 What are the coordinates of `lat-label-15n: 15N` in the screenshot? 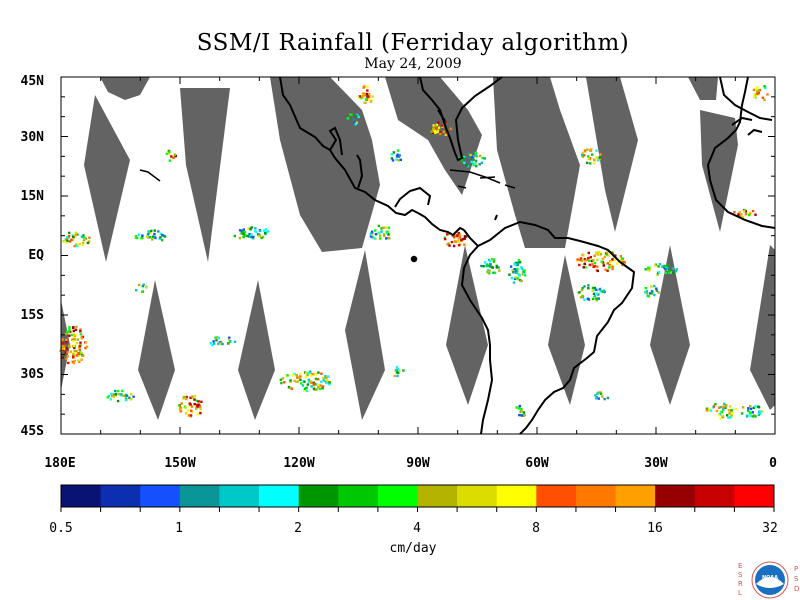 It's located at (32, 196).